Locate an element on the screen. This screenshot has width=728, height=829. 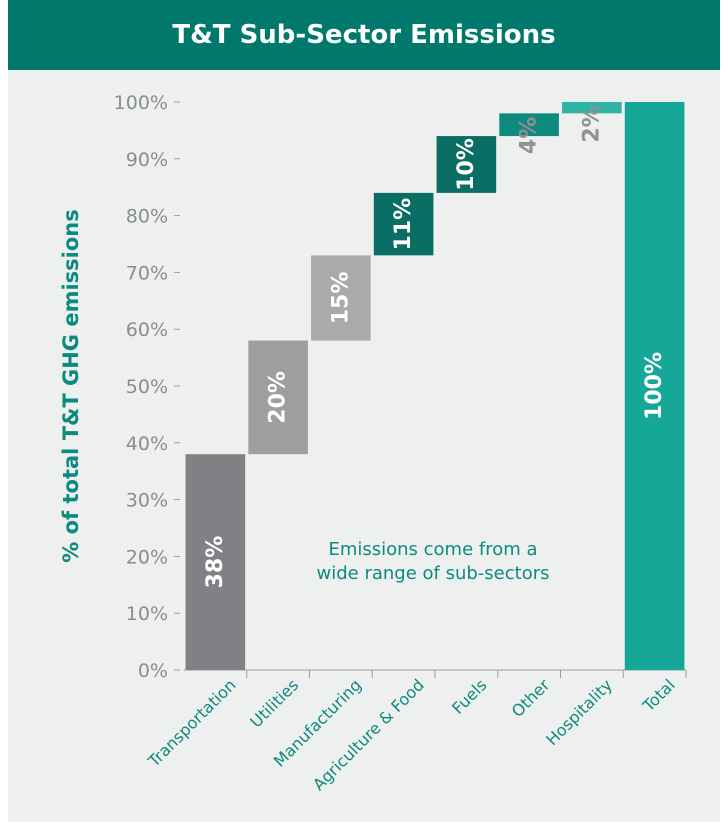
annotation-text: Emissions come from a is located at coordinates (432, 549).